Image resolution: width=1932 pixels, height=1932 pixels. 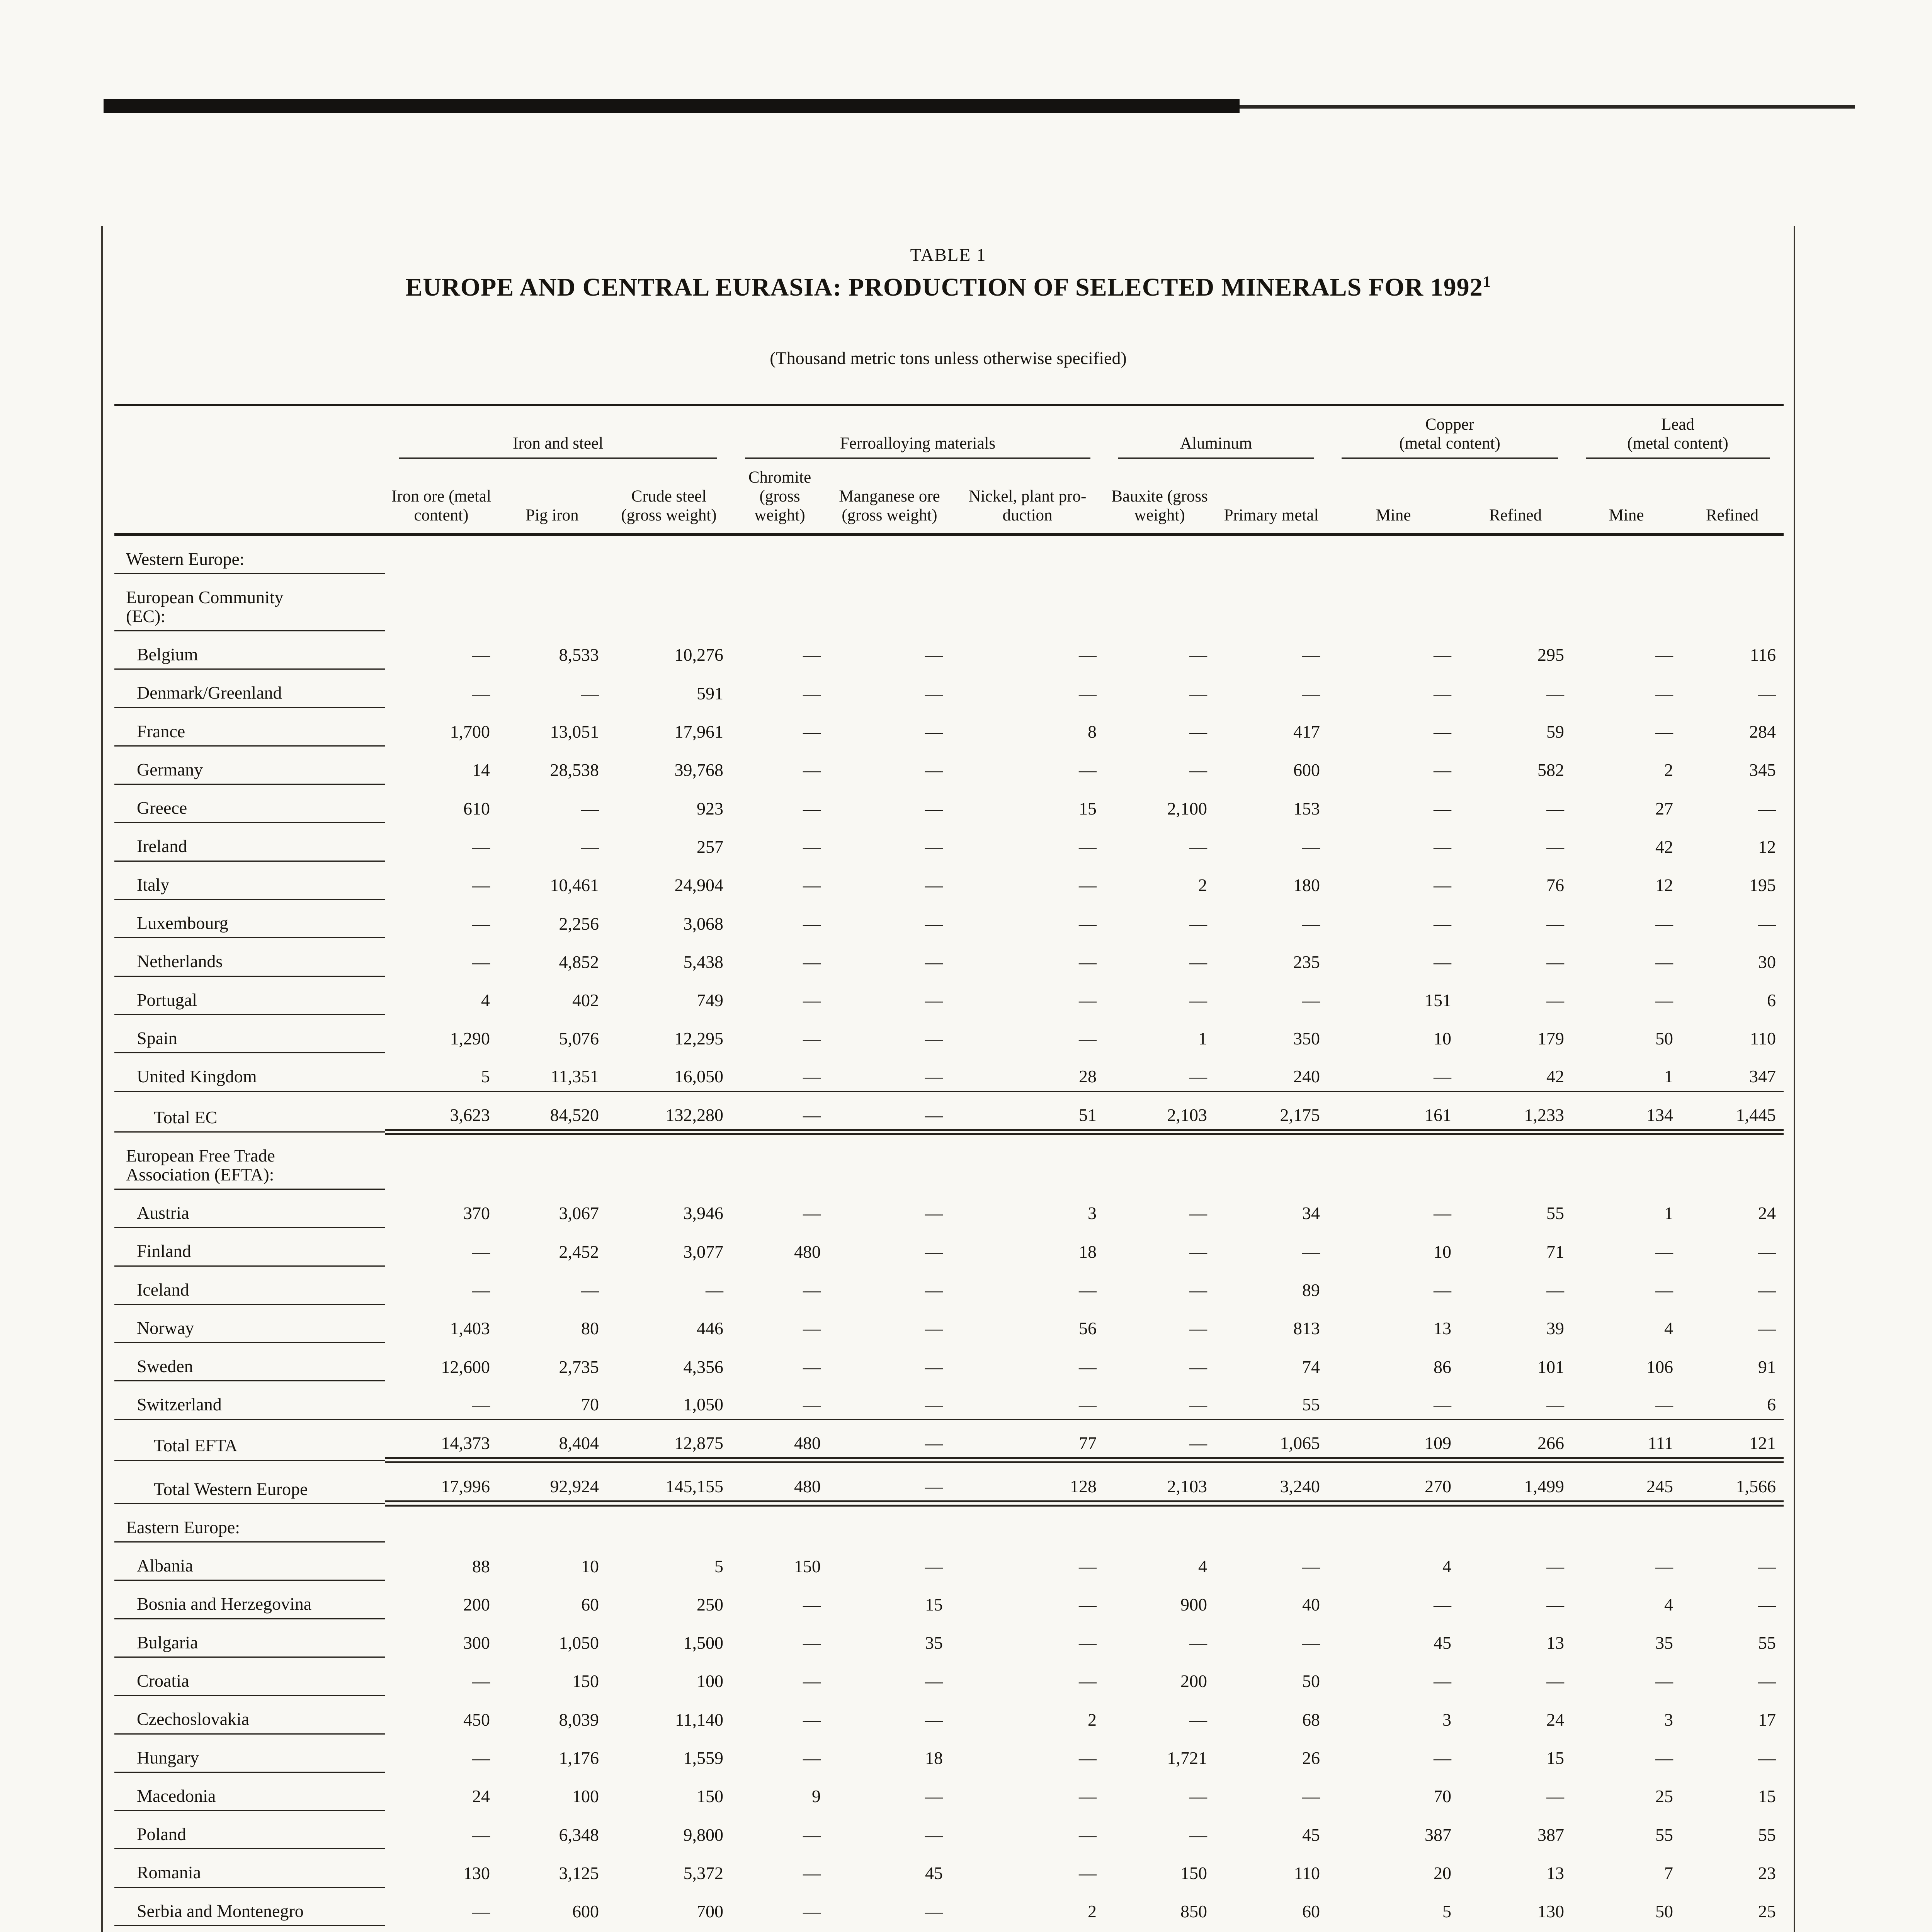 I want to click on table-row: Spain 1,290 5,076 12,295 — — — 1 350 10 179 50 110, so click(x=949, y=1034).